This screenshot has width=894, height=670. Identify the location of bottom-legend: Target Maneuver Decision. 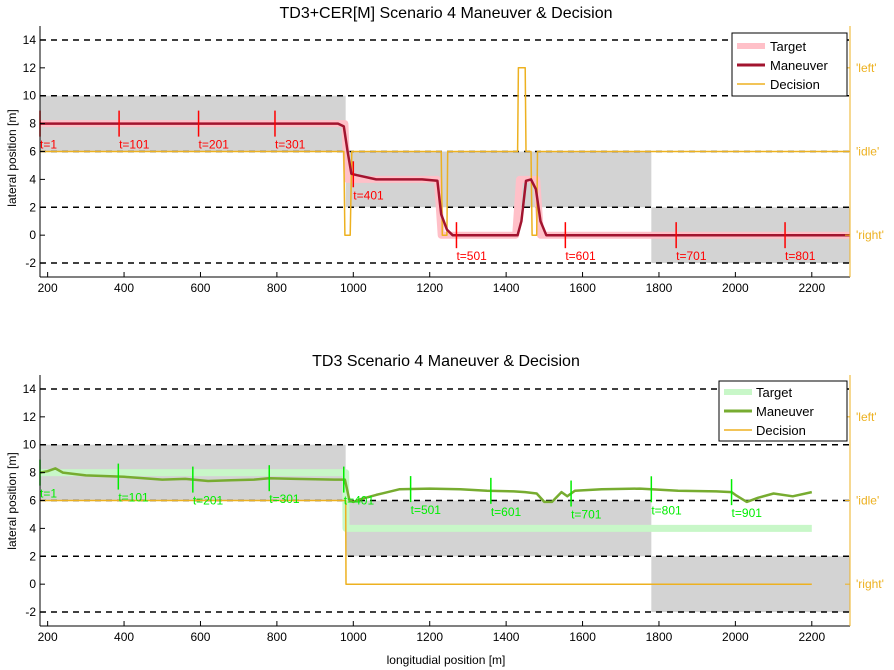
(783, 411).